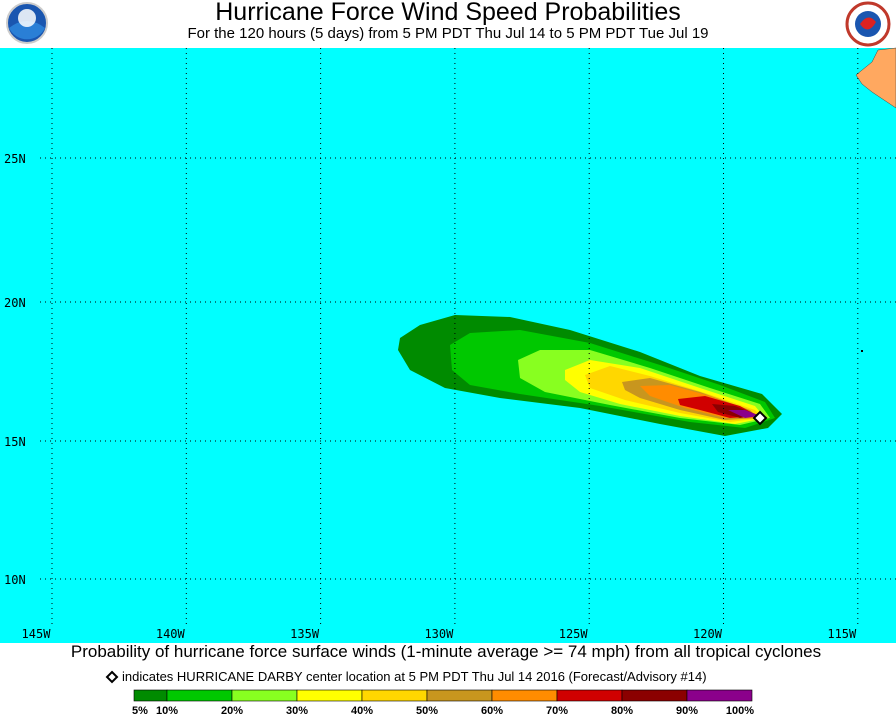 This screenshot has height=716, width=896. What do you see at coordinates (744, 414) in the screenshot?
I see `contour` at bounding box center [744, 414].